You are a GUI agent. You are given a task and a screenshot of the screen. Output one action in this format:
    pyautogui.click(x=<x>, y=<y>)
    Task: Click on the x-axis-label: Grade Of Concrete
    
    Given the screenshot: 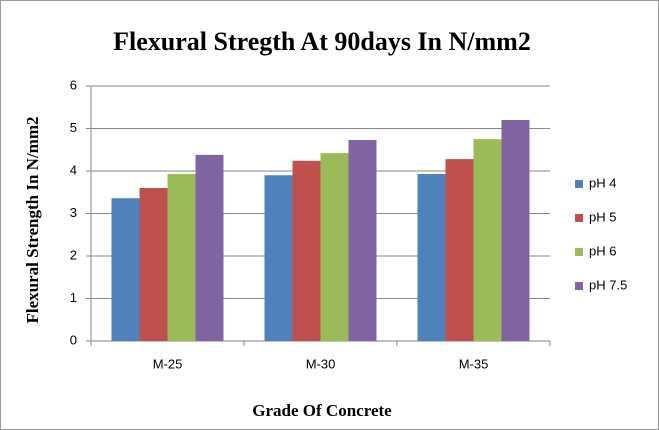 What is the action you would take?
    pyautogui.click(x=322, y=410)
    